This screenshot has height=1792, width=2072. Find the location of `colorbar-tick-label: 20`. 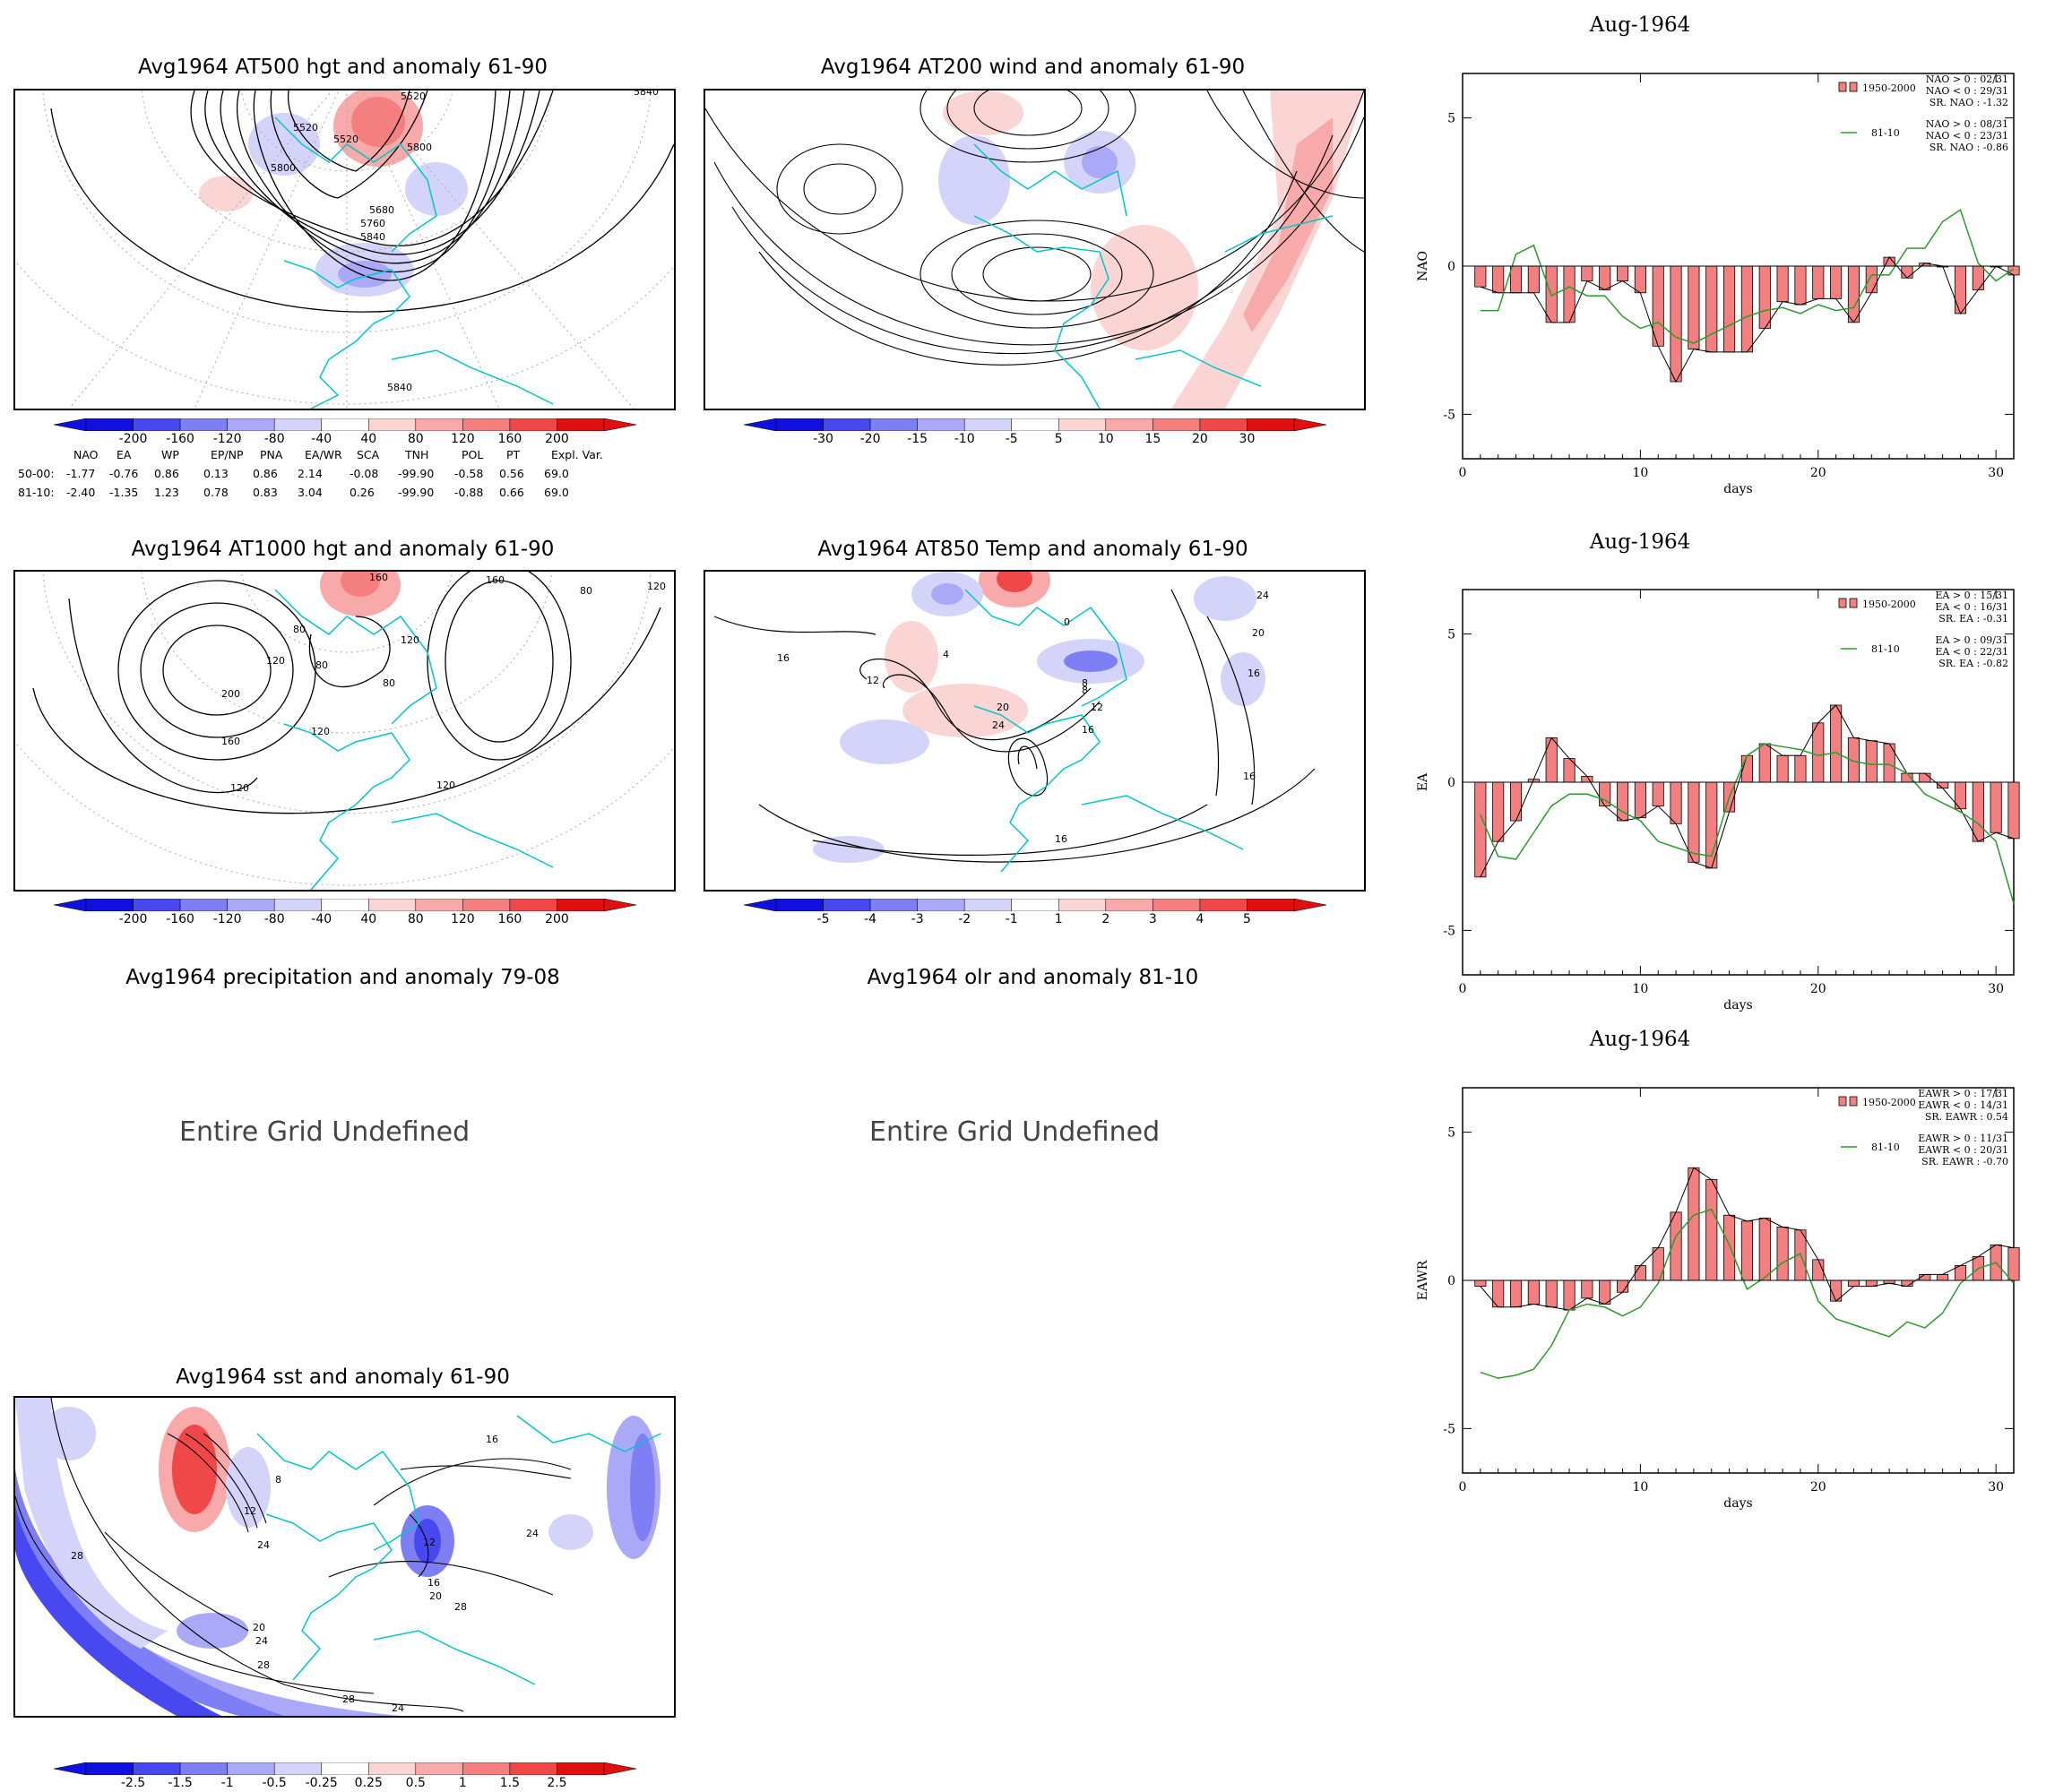

colorbar-tick-label: 20 is located at coordinates (1199, 439).